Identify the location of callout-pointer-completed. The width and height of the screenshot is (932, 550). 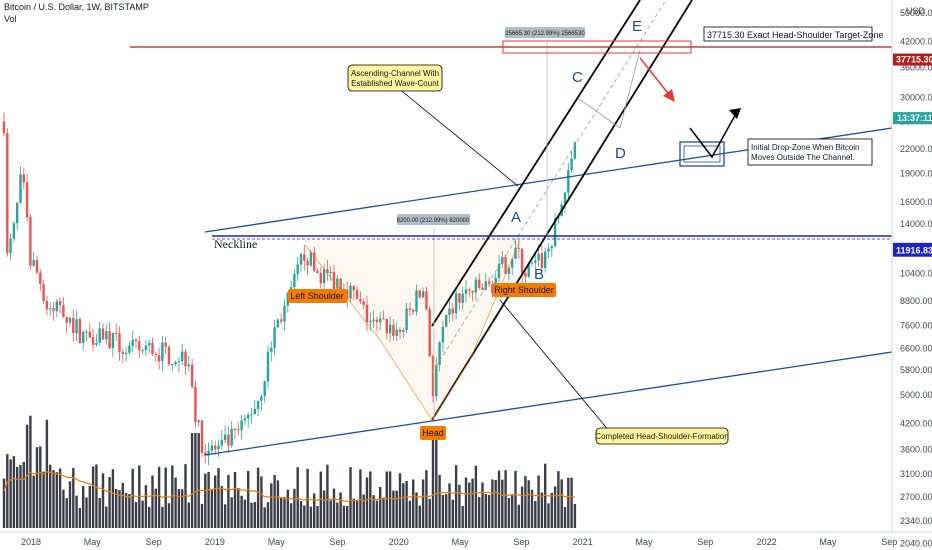
(555, 366).